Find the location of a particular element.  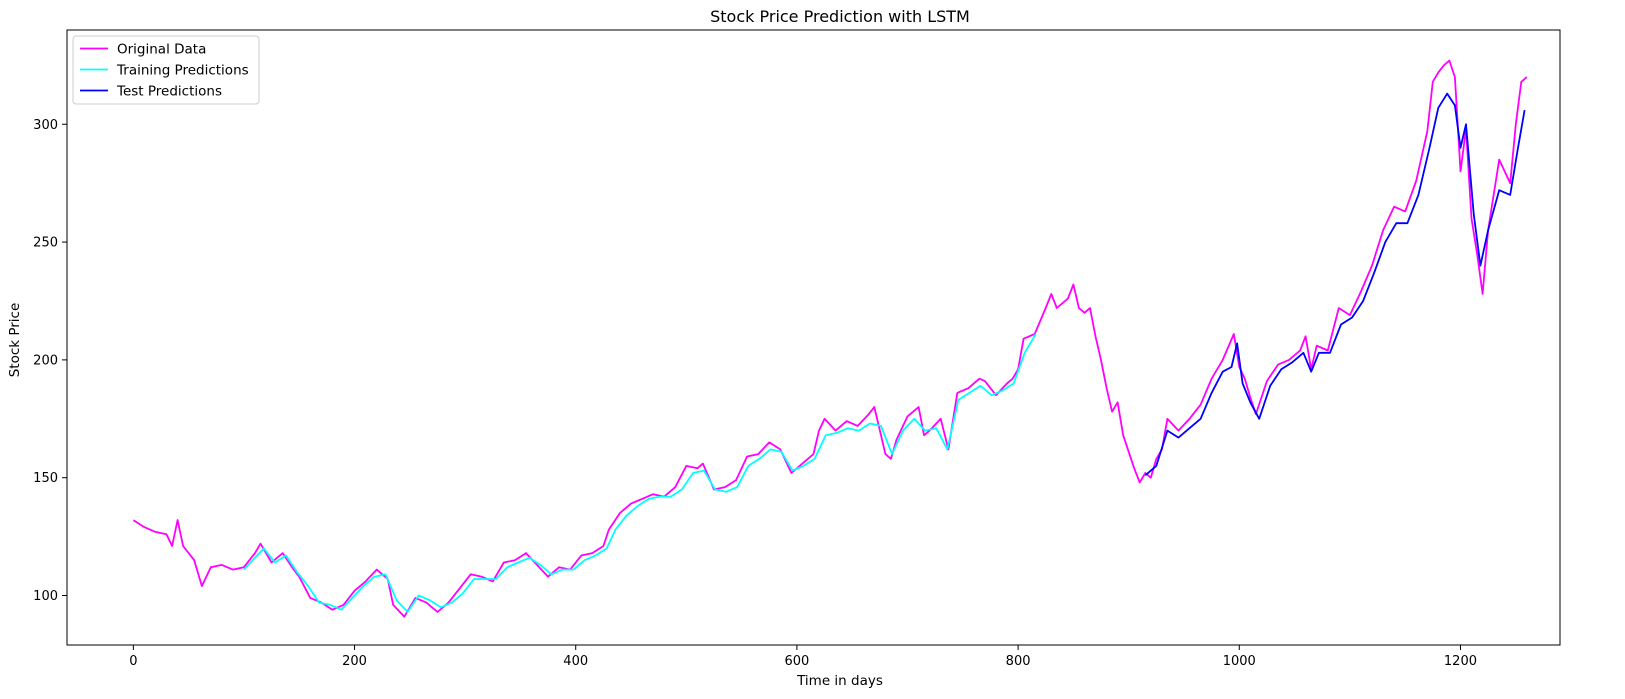

y-tick-label: 300 is located at coordinates (45, 125).